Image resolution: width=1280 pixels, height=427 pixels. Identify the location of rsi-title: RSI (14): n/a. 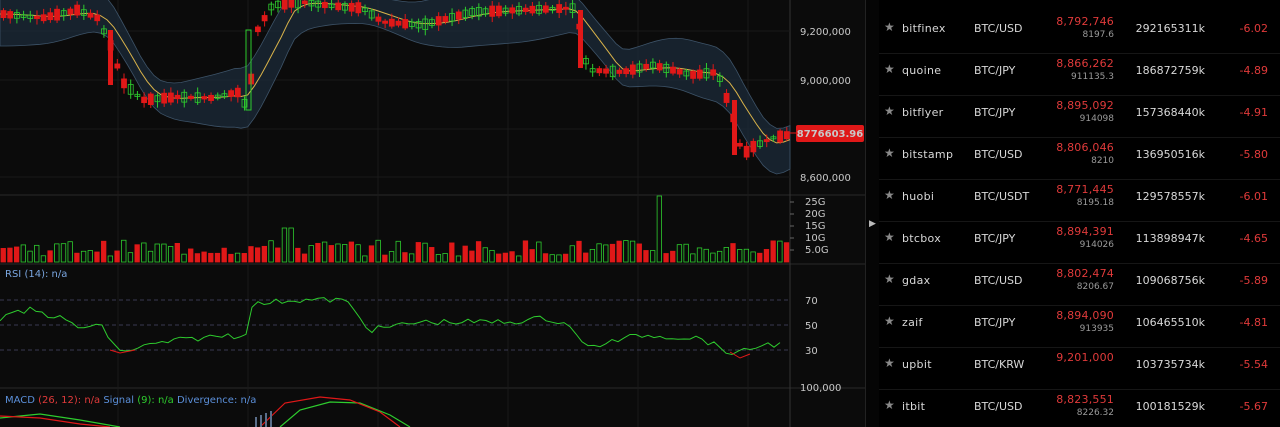
(36, 274).